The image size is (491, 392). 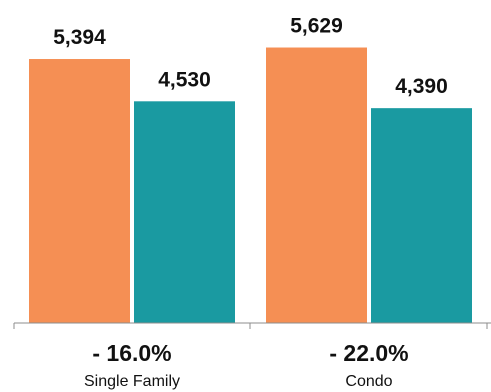 What do you see at coordinates (250, 326) in the screenshot?
I see `x-axis-ticks` at bounding box center [250, 326].